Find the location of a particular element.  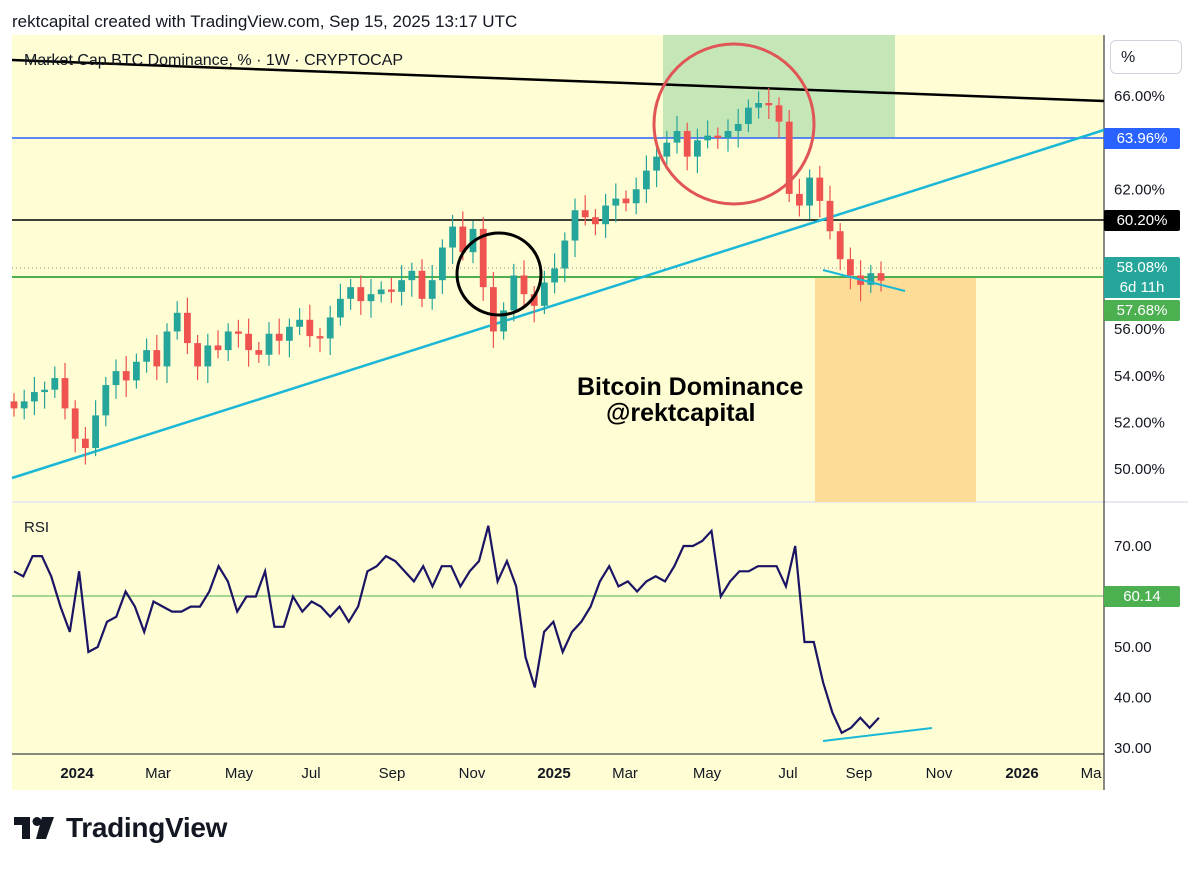

red-highlight-circle is located at coordinates (734, 124).